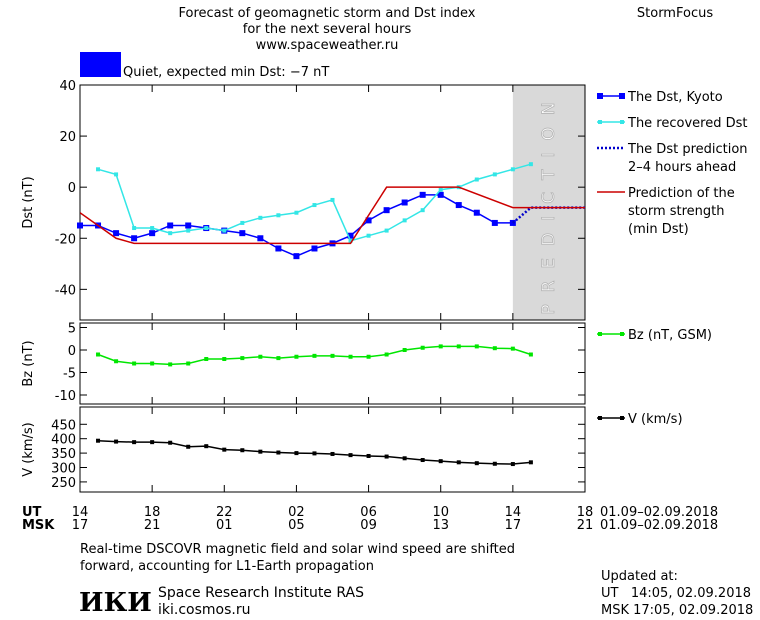  Describe the element at coordinates (440, 512) in the screenshot. I see `x-tick-label: 10` at that location.